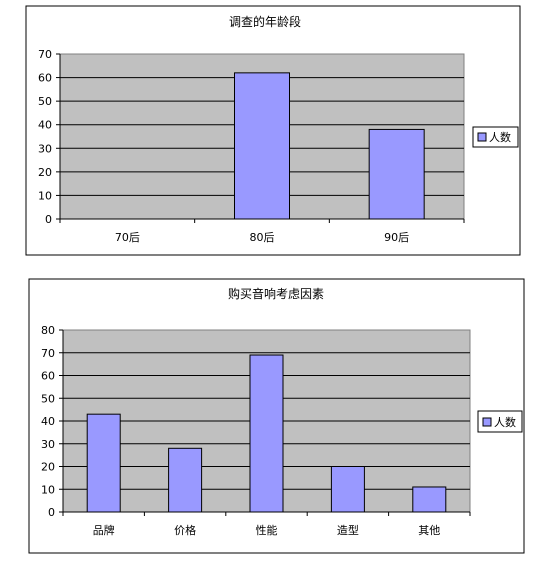 Image resolution: width=545 pixels, height=561 pixels. I want to click on chart1-legend-label: 人数, so click(500, 137).